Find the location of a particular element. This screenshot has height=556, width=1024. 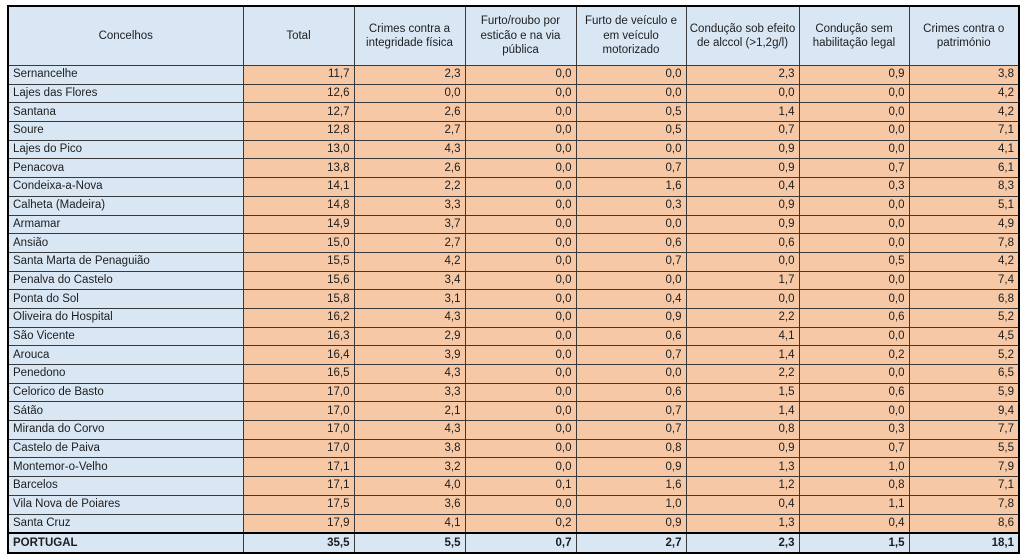

footer-label: PORTUGAL is located at coordinates (125, 543).